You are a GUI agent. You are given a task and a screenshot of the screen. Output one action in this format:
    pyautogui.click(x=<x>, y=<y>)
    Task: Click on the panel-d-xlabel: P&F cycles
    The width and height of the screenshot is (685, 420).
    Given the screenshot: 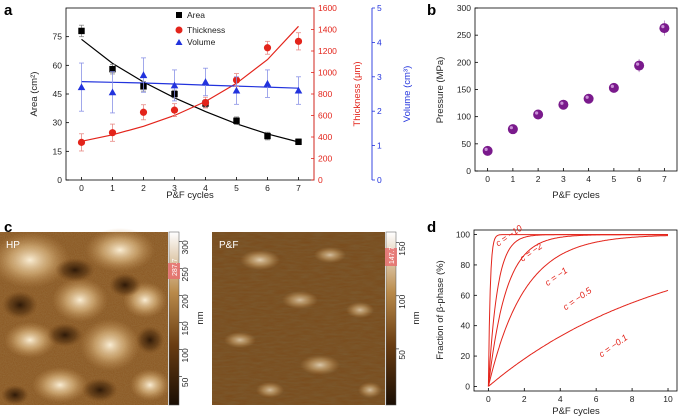 What is the action you would take?
    pyautogui.click(x=576, y=411)
    